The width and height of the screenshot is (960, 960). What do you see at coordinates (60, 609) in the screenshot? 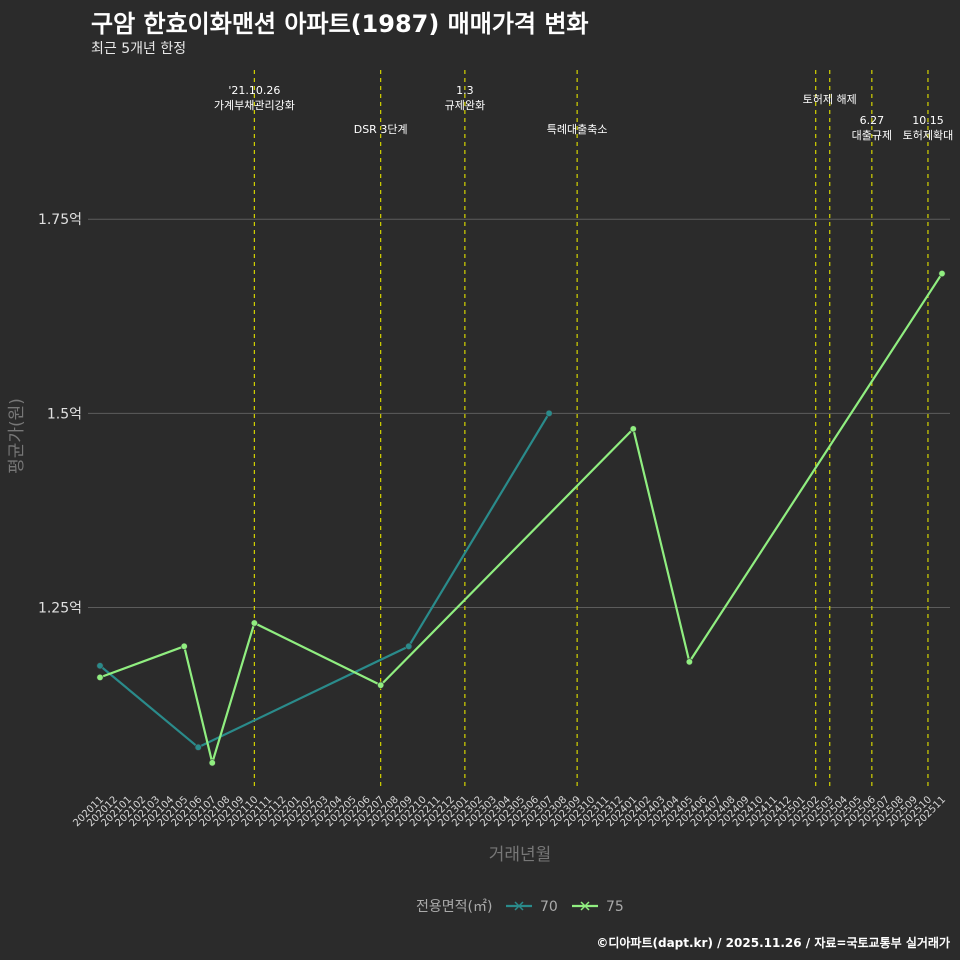
I see `y-tick-label: 1.25억` at bounding box center [60, 609].